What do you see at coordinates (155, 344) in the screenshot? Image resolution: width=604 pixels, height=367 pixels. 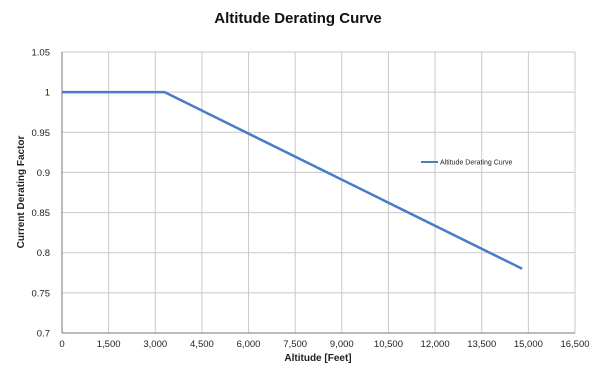 I see `x-tick-label: 3,000` at bounding box center [155, 344].